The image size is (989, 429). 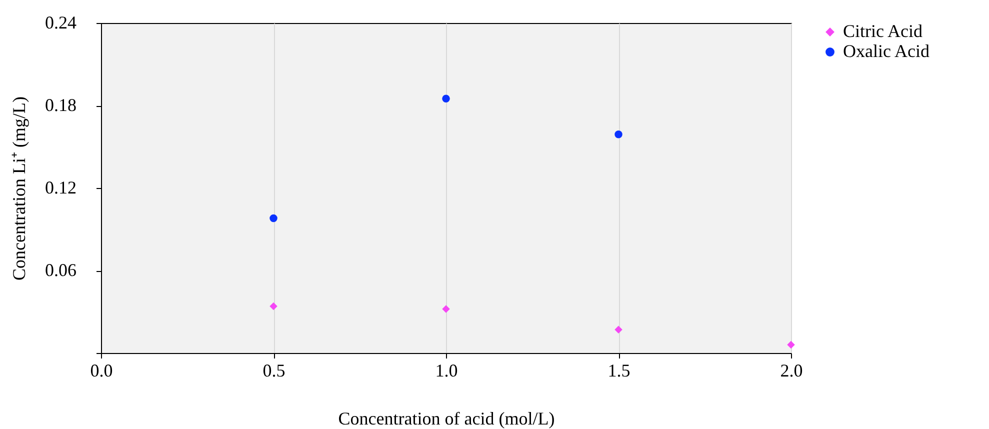 I want to click on x-tick-label: 0.5, so click(x=274, y=370).